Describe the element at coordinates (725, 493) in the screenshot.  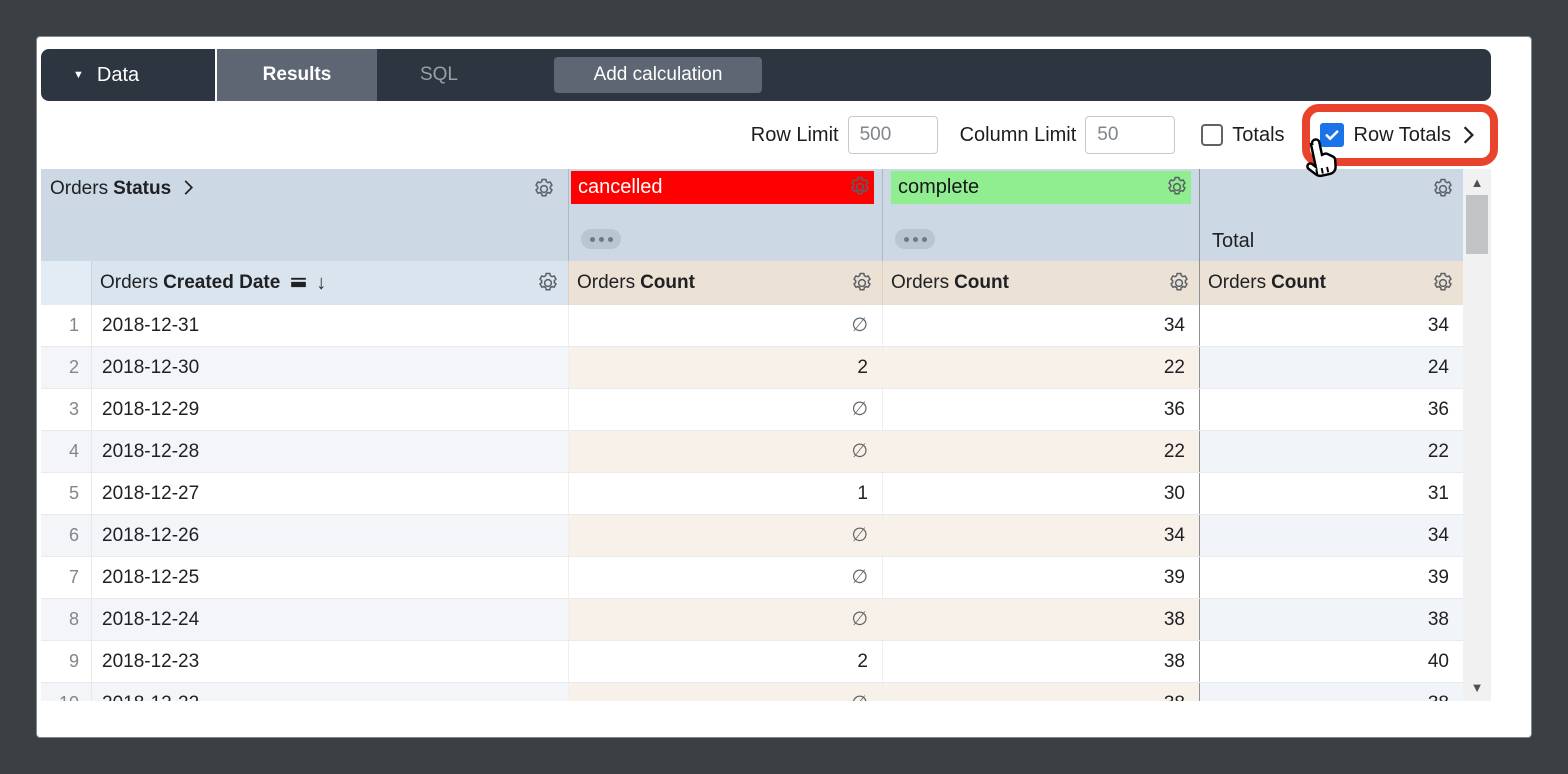
I see `cell-cancelled-count: 1` at that location.